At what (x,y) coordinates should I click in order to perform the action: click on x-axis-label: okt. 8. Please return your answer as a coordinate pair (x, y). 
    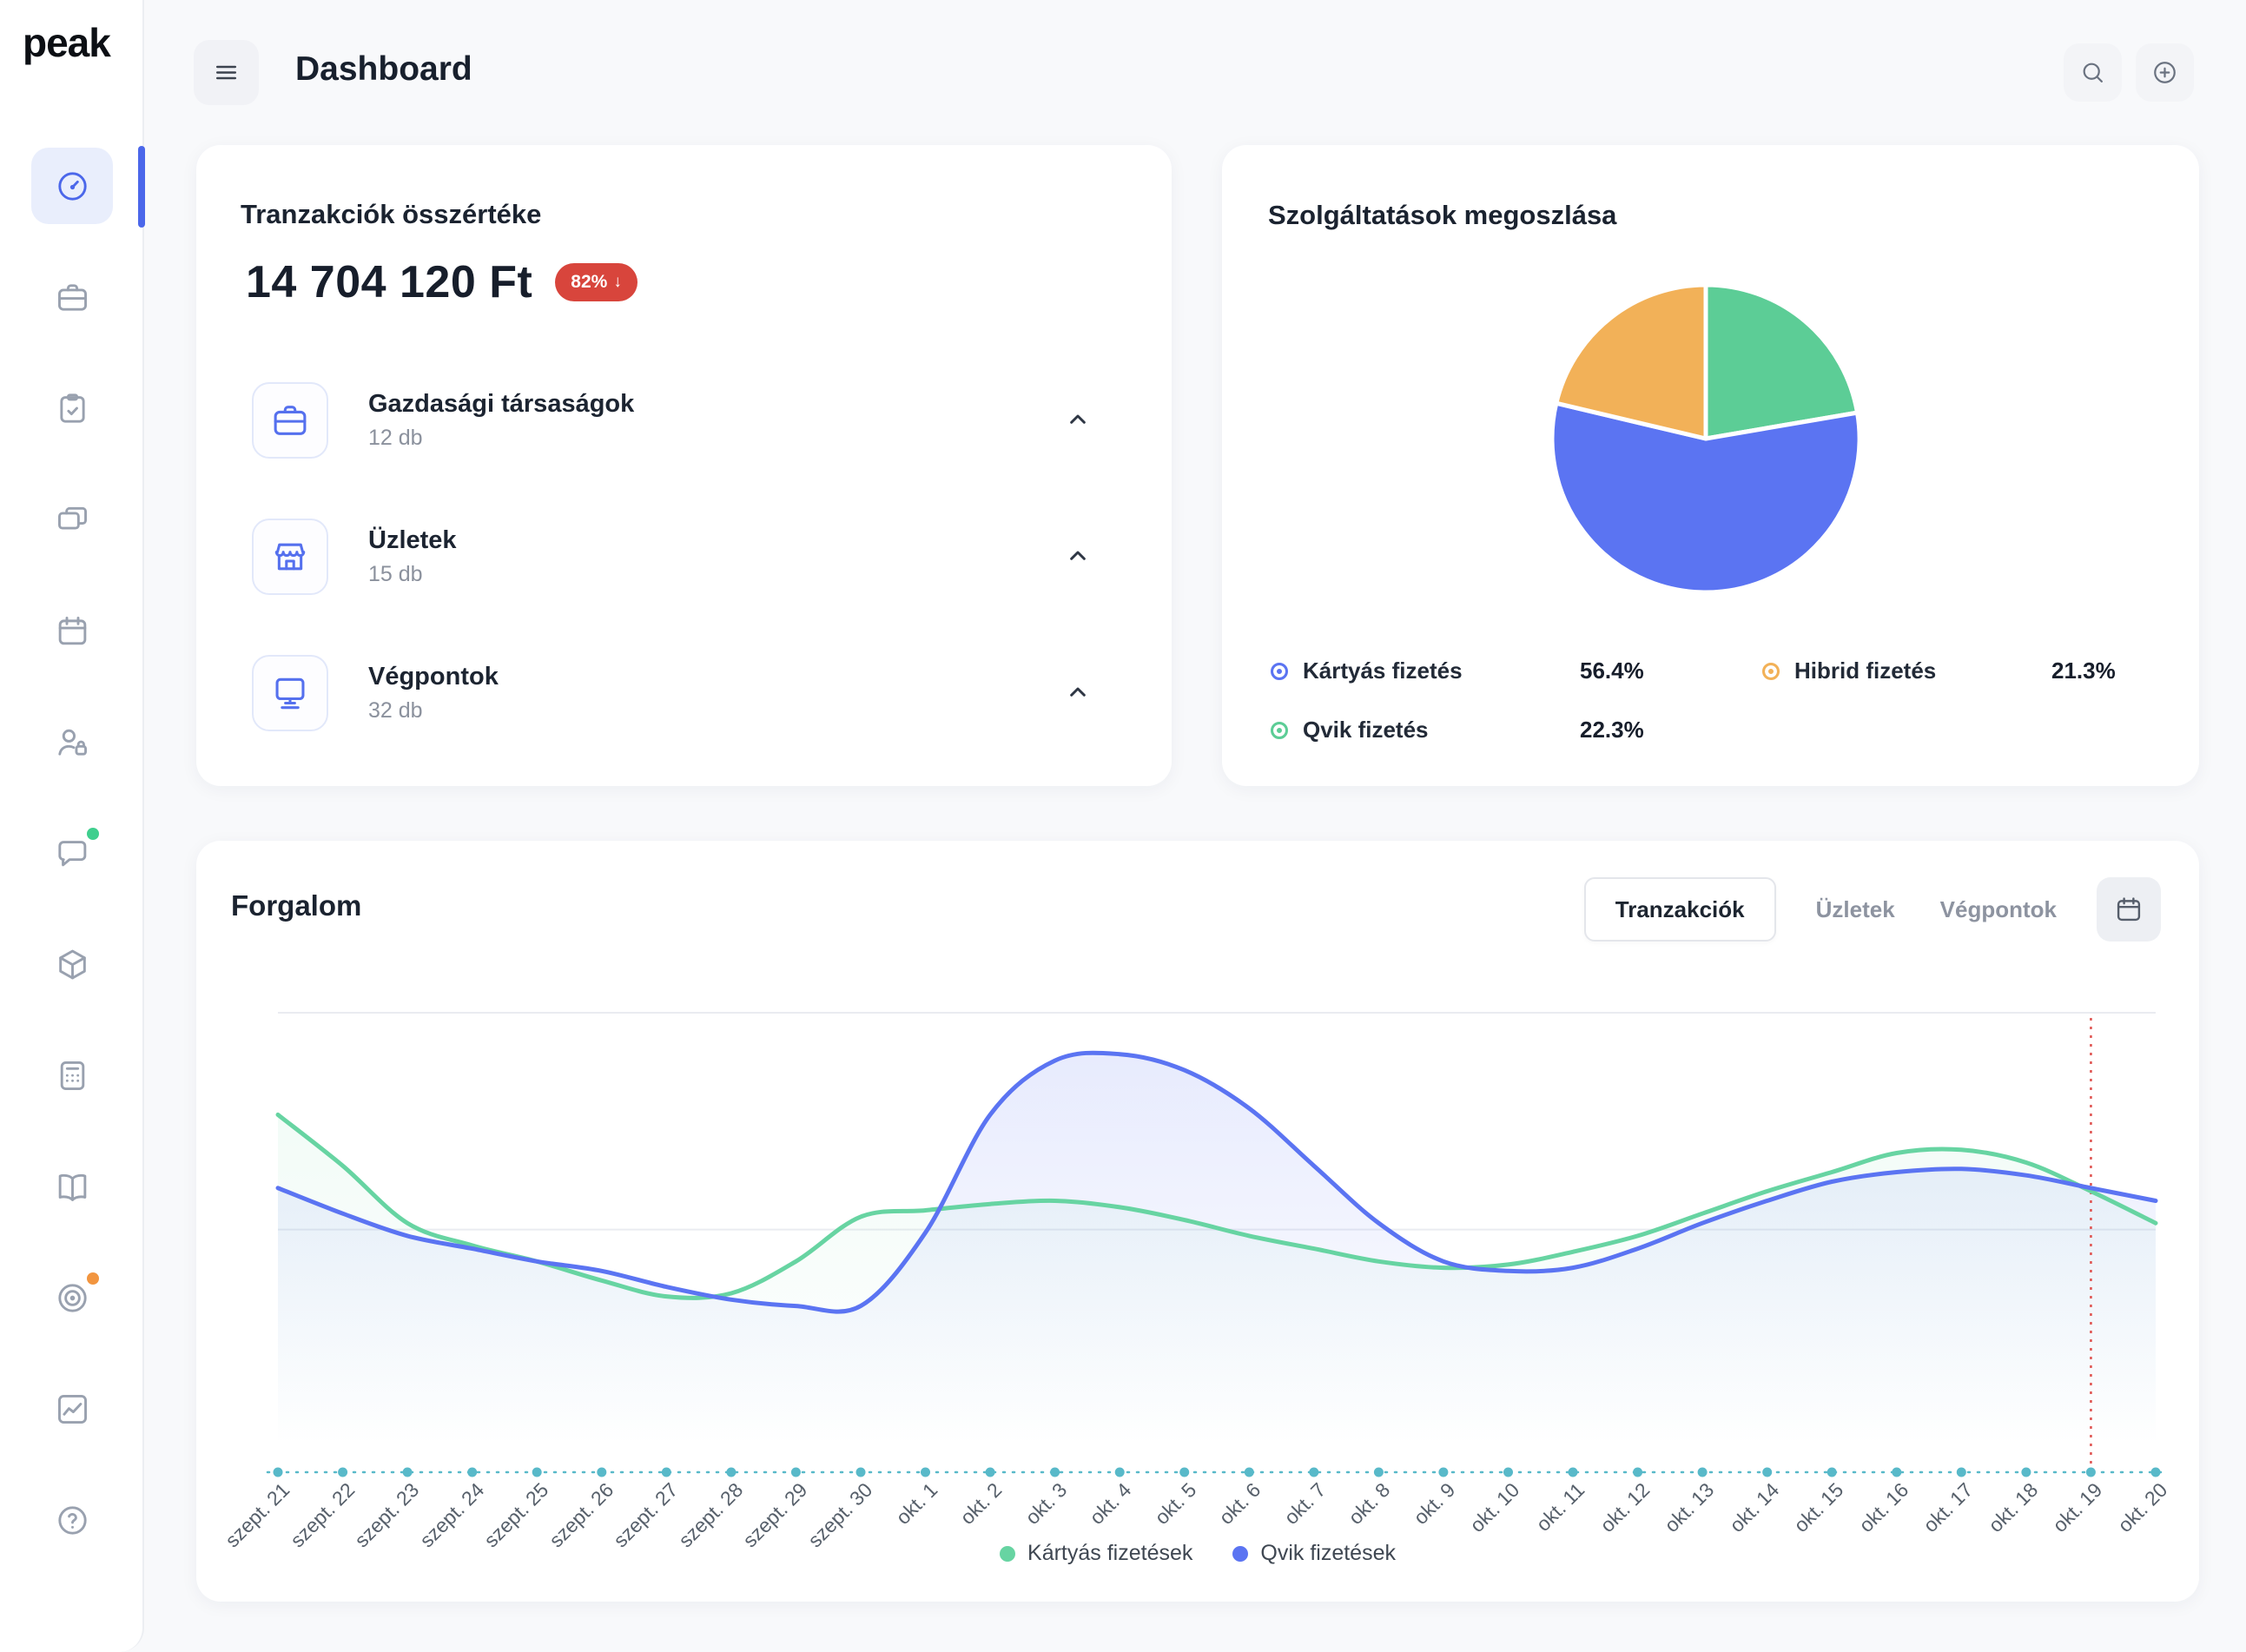
    Looking at the image, I should click on (1369, 1504).